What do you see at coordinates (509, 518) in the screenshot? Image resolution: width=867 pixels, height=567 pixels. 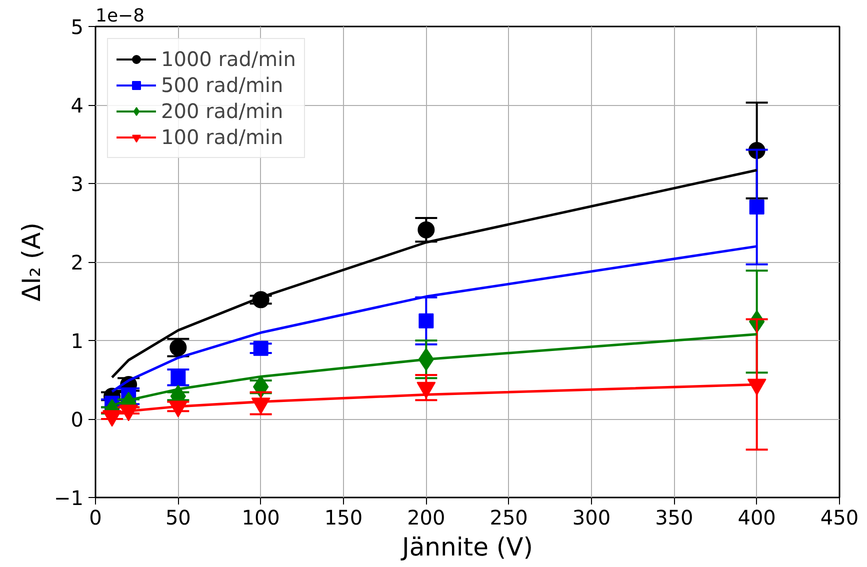 I see `x-tick-label: 250` at bounding box center [509, 518].